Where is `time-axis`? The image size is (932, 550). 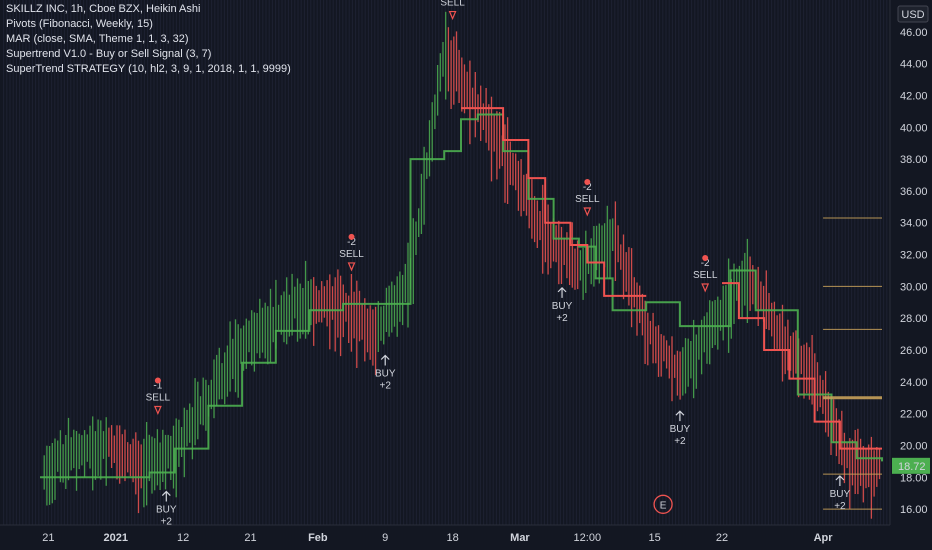
time-axis is located at coordinates (466, 537).